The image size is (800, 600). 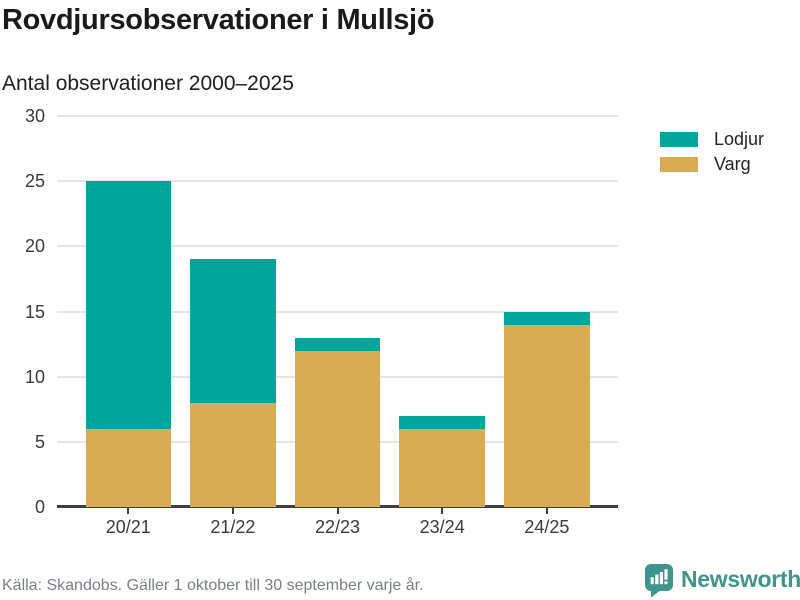 What do you see at coordinates (442, 527) in the screenshot?
I see `x-axis-label: 23/24` at bounding box center [442, 527].